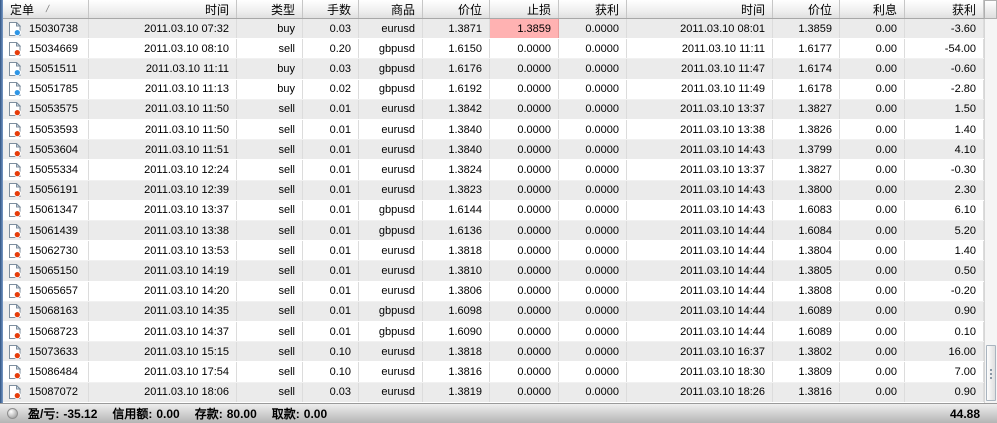  What do you see at coordinates (990, 9) in the screenshot?
I see `scrollbar-corner-button` at bounding box center [990, 9].